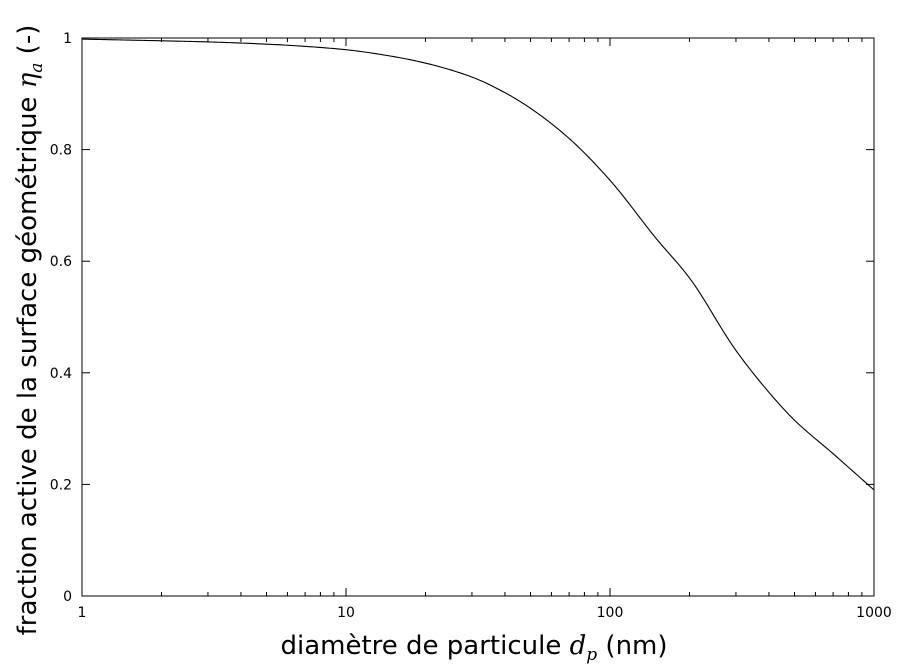 This screenshot has height=664, width=898. What do you see at coordinates (67, 39) in the screenshot?
I see `y-tick-label: 1` at bounding box center [67, 39].